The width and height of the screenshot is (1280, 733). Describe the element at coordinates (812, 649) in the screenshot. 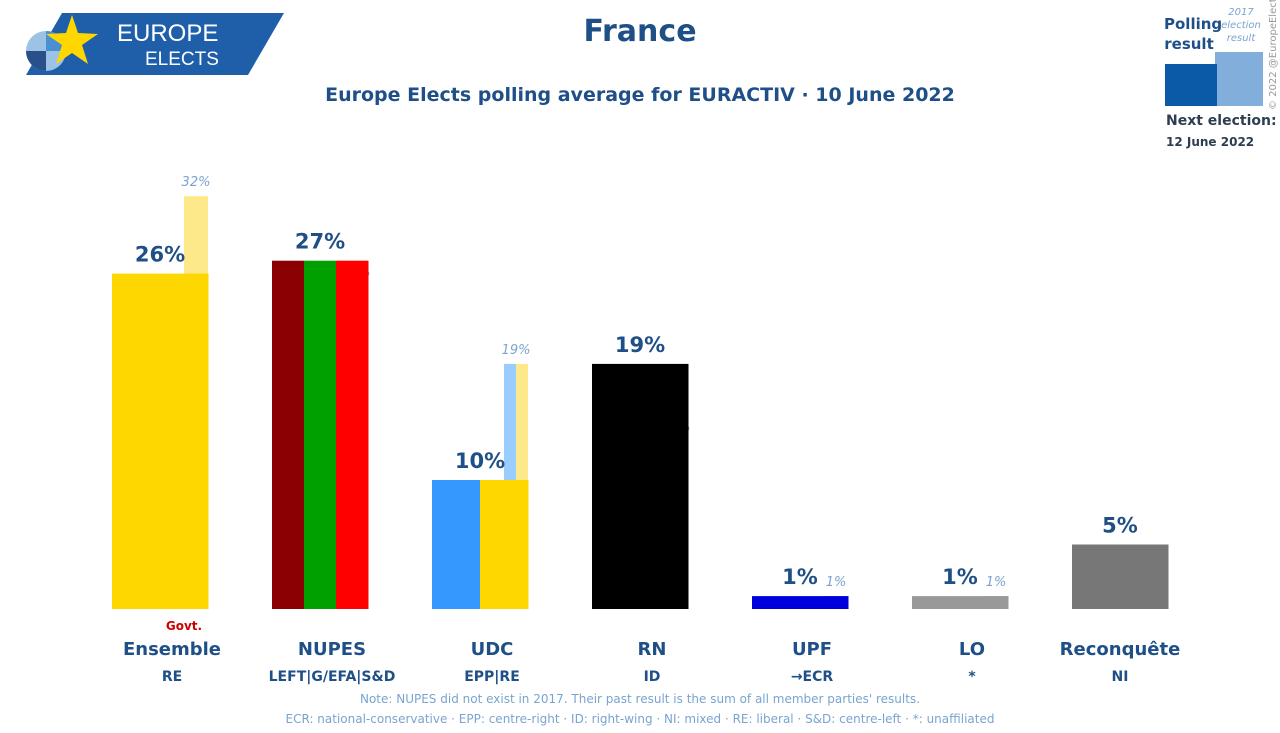

I see `party-name-upf: UPF` at that location.